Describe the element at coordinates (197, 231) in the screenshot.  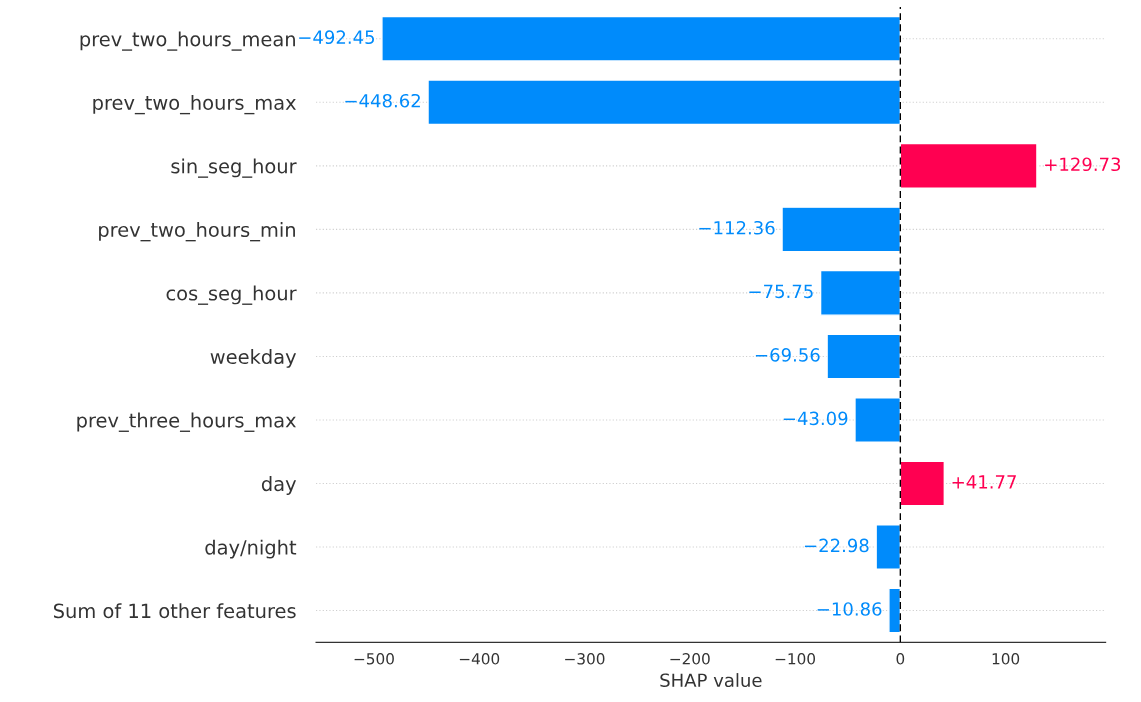
I see `y-tick-label: prev_two_hours_min` at that location.